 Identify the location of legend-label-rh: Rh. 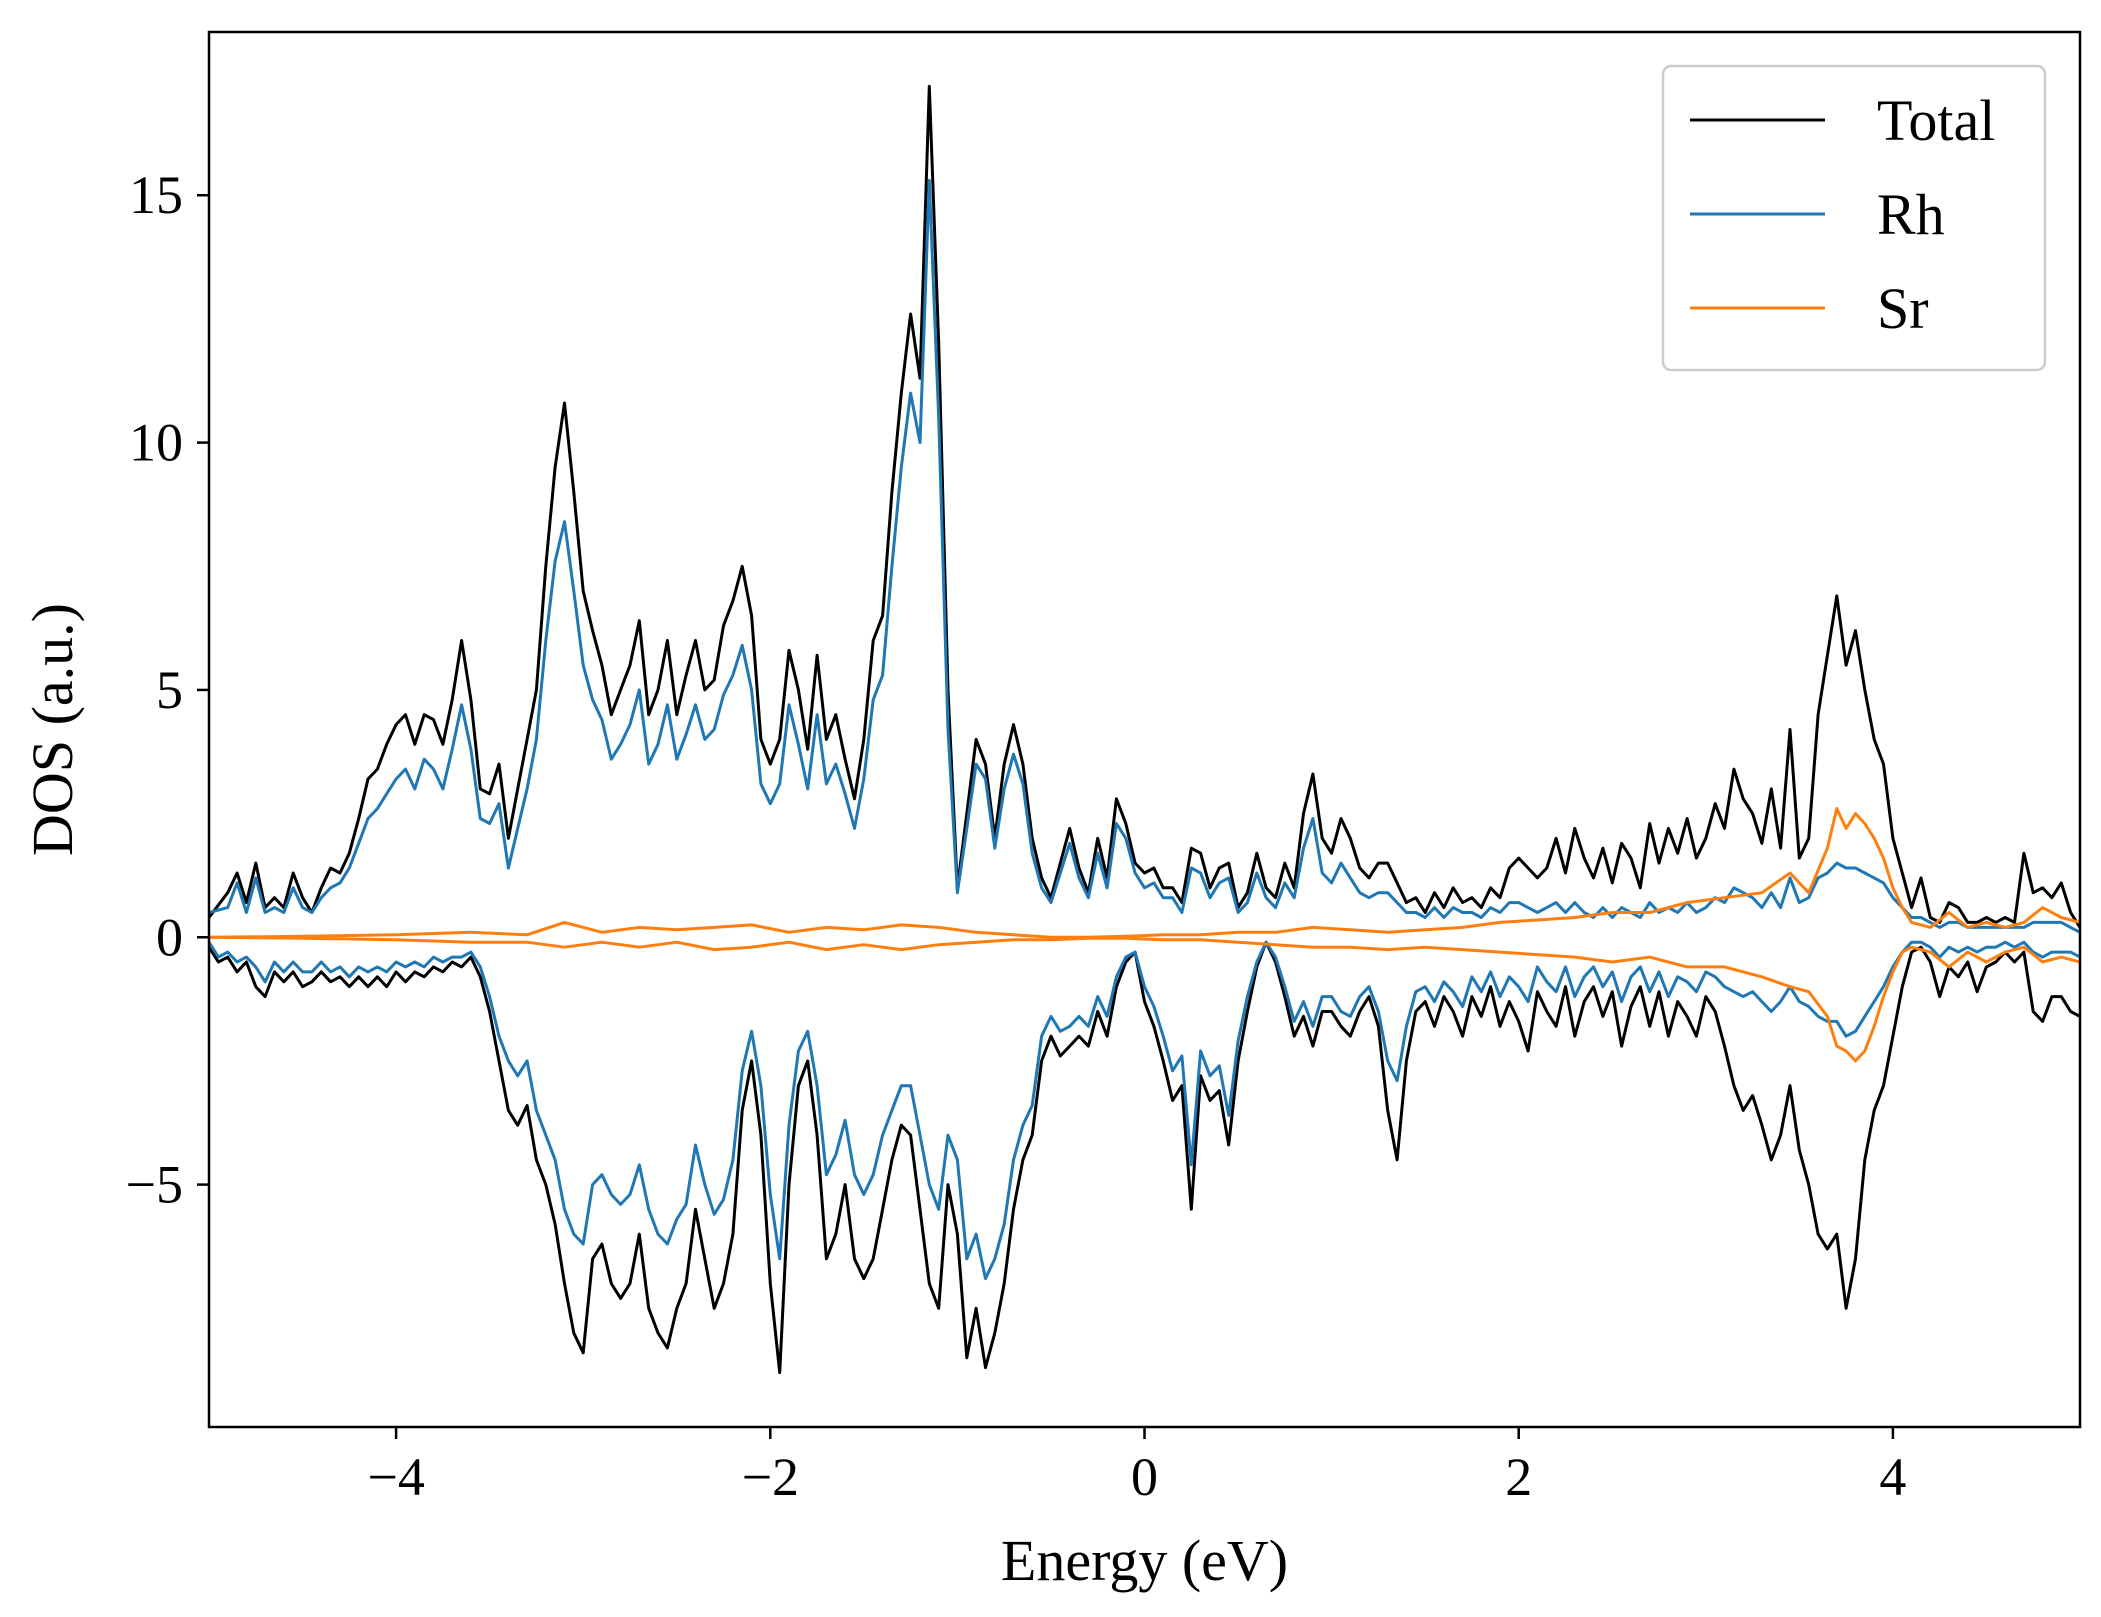
(1911, 214).